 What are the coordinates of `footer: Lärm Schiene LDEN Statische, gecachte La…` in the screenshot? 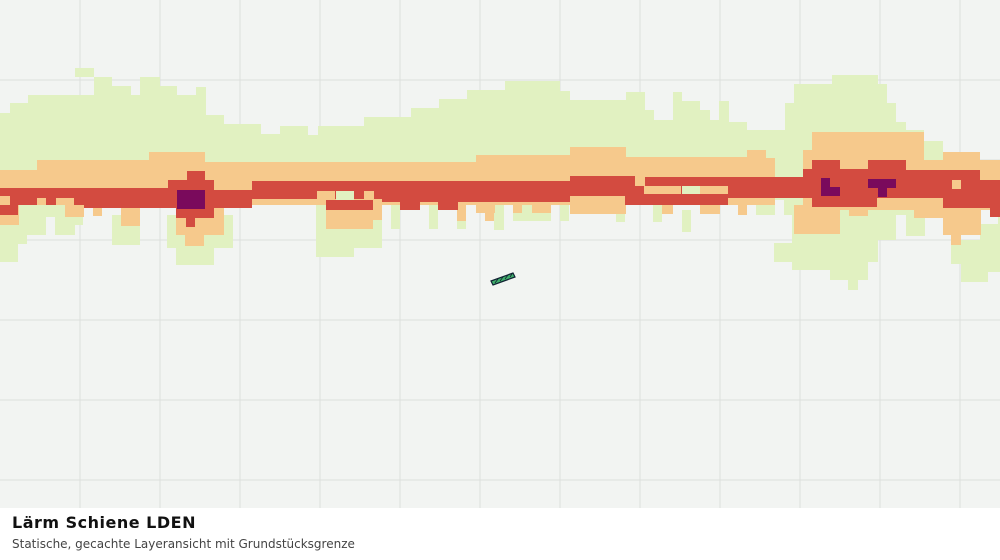 It's located at (500, 534).